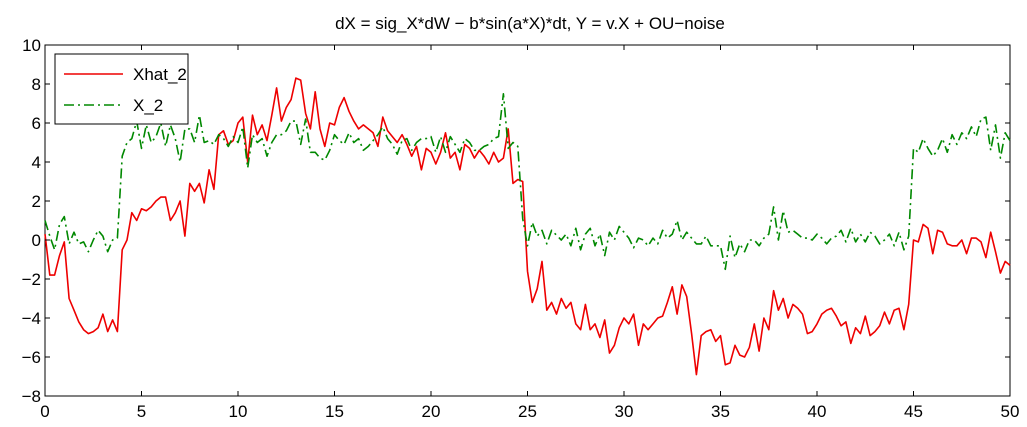 The width and height of the screenshot is (1027, 427). I want to click on y-tick-label: 10, so click(31, 45).